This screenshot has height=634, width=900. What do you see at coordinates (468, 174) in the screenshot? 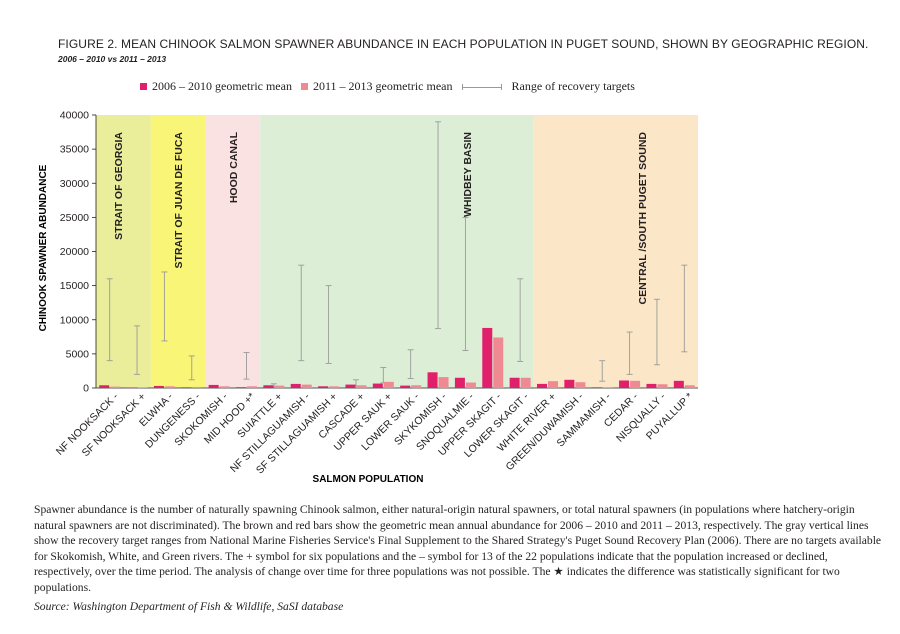
I see `region-label: WHIDBEY BASIN` at bounding box center [468, 174].